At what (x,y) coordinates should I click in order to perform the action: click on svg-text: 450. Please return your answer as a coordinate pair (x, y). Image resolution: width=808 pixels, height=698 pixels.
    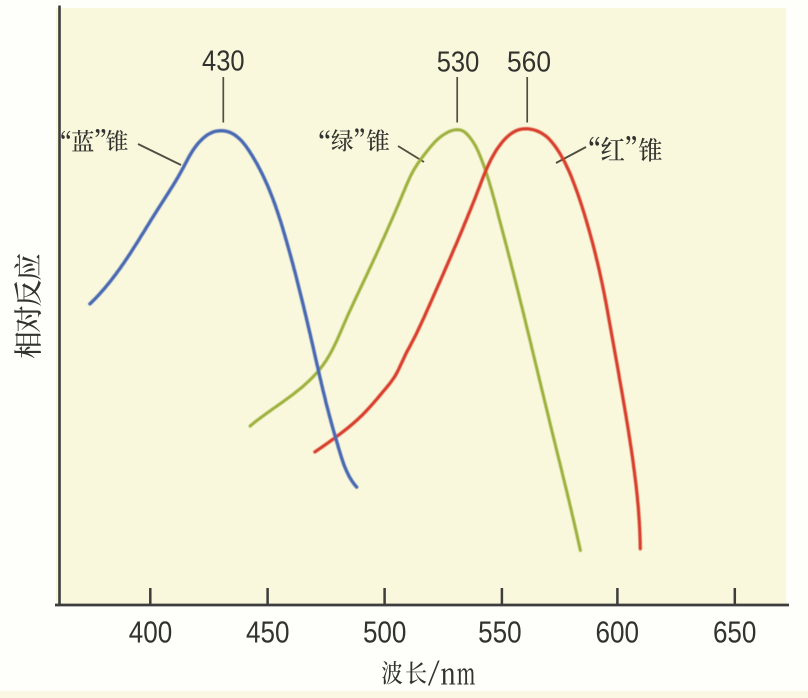
    Looking at the image, I should click on (268, 632).